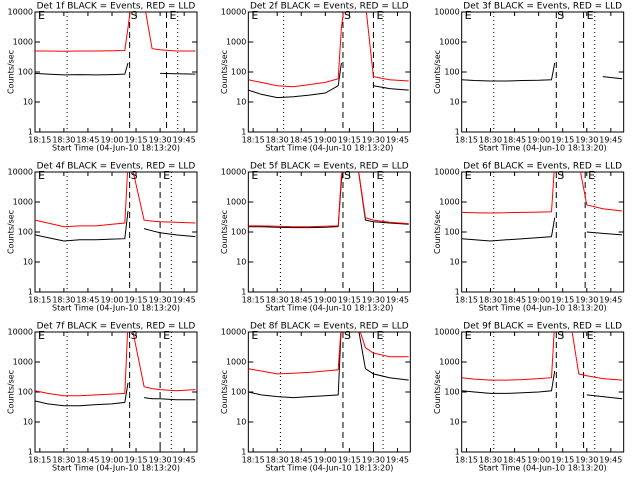 Image resolution: width=640 pixels, height=480 pixels. Describe the element at coordinates (329, 167) in the screenshot. I see `panel-title: Det 5f BLACK = Events, RED = LLD` at that location.